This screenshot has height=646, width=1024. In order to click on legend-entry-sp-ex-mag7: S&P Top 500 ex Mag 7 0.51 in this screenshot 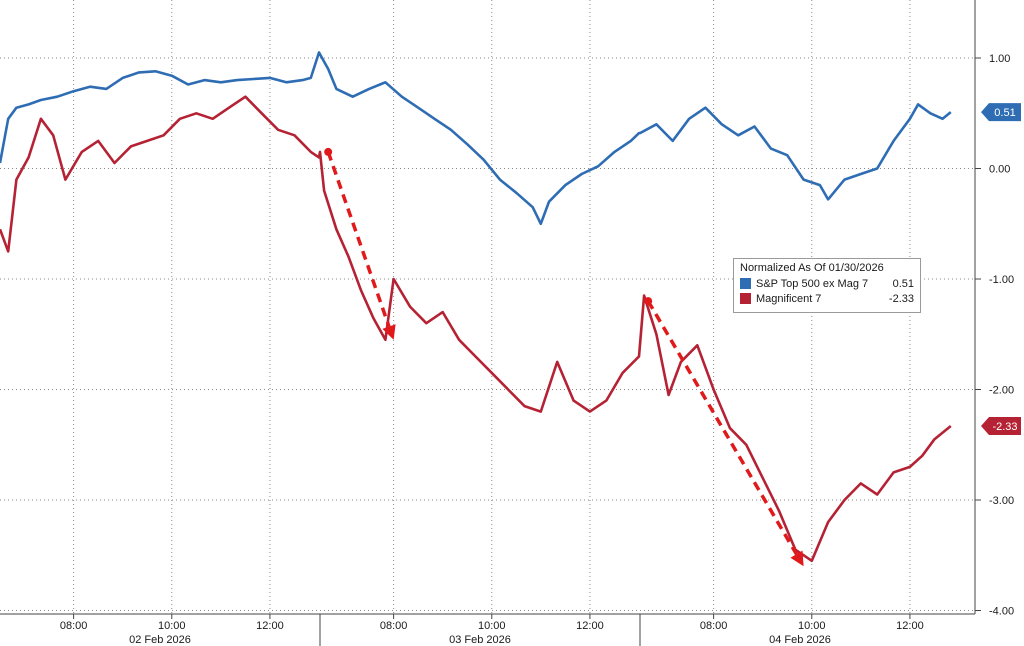, I will do `click(827, 283)`.